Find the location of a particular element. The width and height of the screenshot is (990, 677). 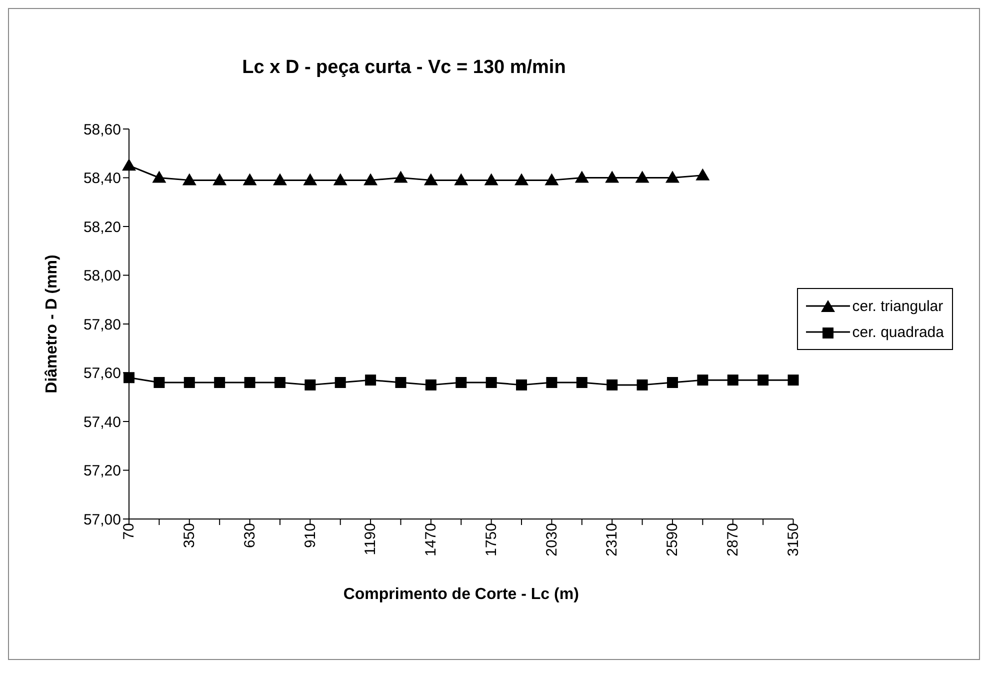

y-axis-title: Diâmetro - D (mm) is located at coordinates (52, 324).